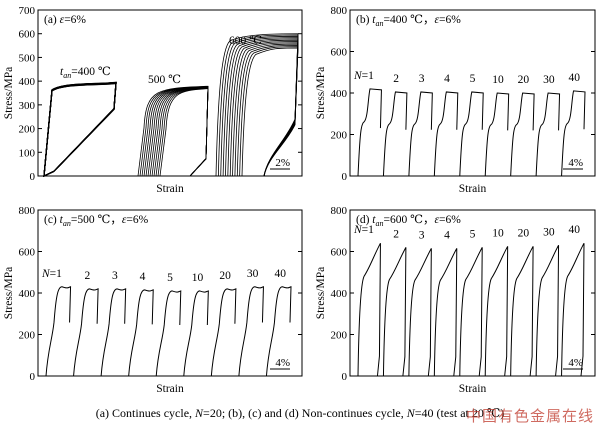  Describe the element at coordinates (56, 322) in the screenshot. I see `cycle-curve-1: N=1` at that location.